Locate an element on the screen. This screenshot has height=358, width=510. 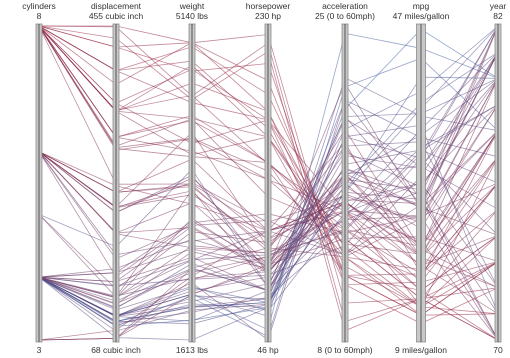
axis-min-label-horsepower: 46 hp is located at coordinates (268, 350).